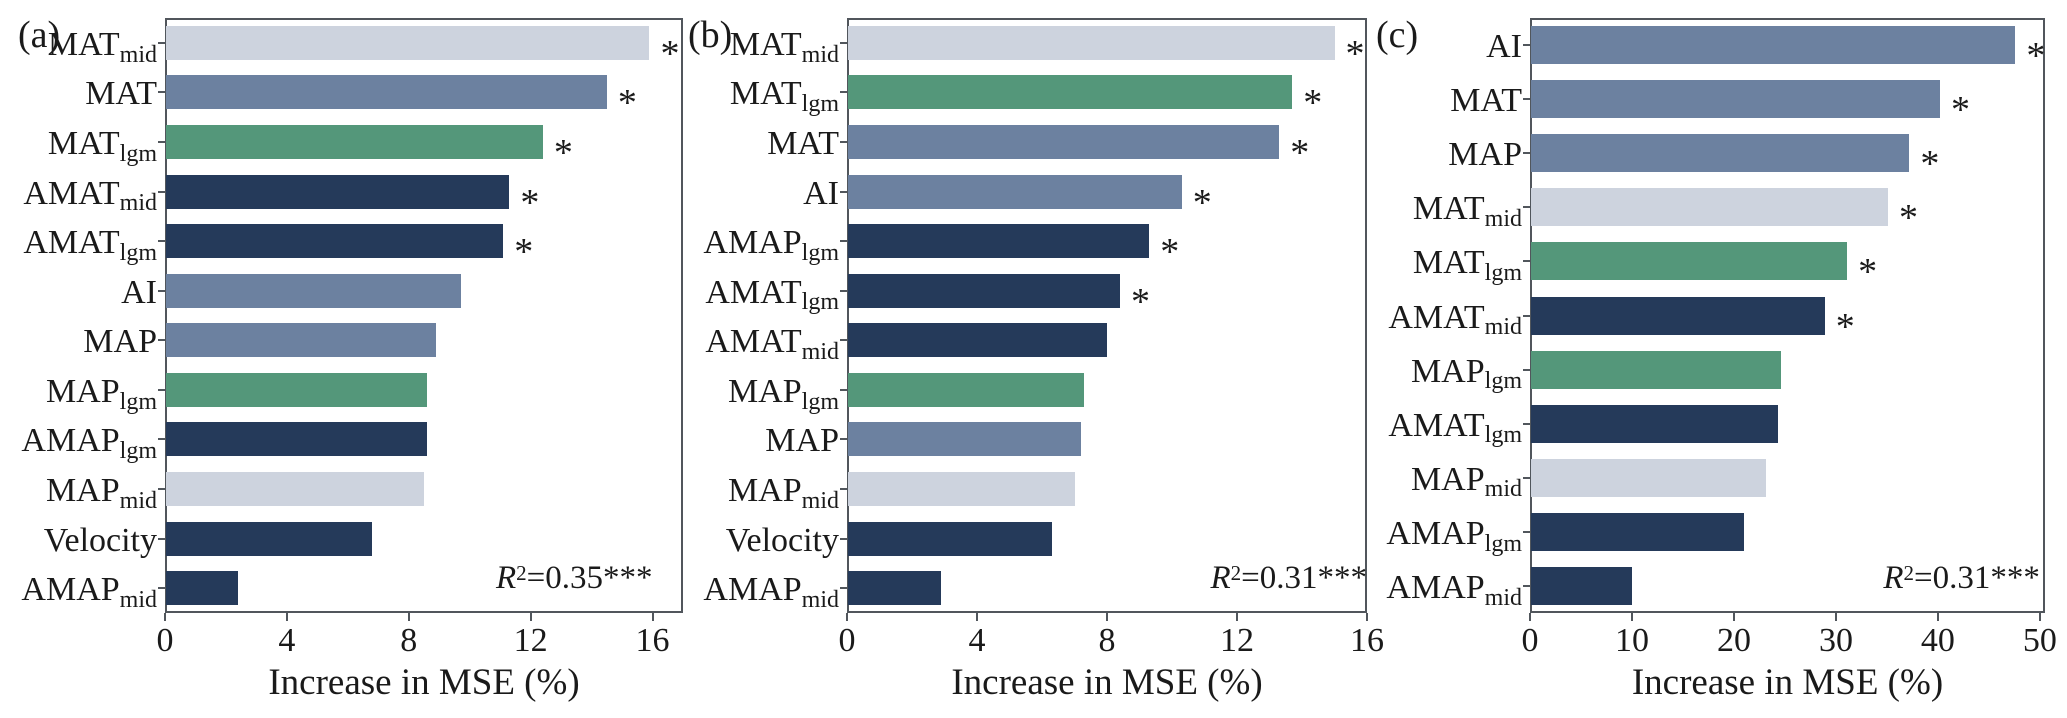 Image resolution: width=2067 pixels, height=718 pixels. I want to click on y-label-MAP: MAP, so click(120, 342).